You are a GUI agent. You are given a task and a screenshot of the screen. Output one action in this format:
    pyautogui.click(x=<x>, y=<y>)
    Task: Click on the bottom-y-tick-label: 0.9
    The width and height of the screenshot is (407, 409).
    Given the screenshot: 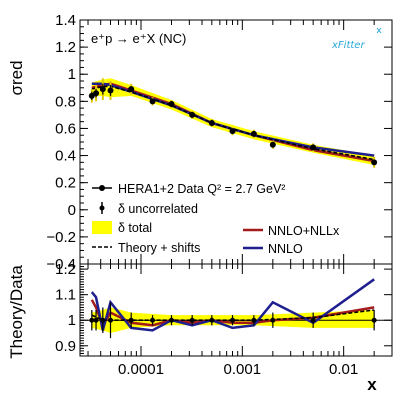 What is the action you would take?
    pyautogui.click(x=65, y=346)
    